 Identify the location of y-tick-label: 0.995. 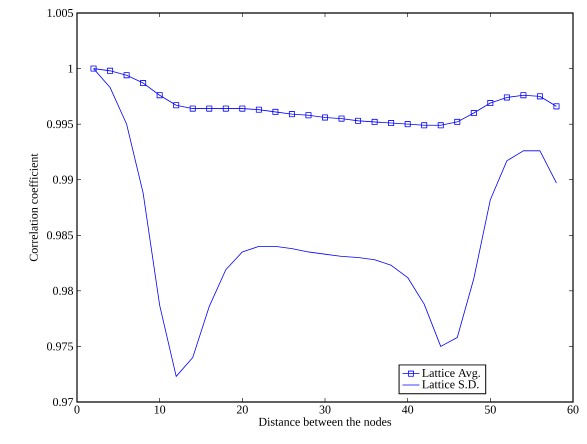
(60, 124).